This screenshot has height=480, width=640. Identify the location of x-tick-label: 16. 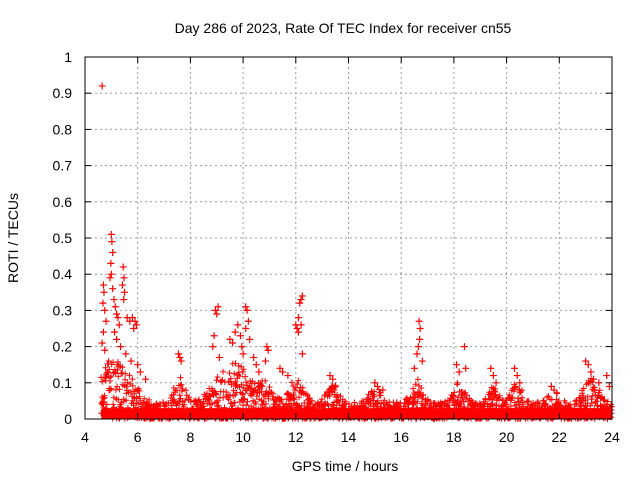
(401, 437).